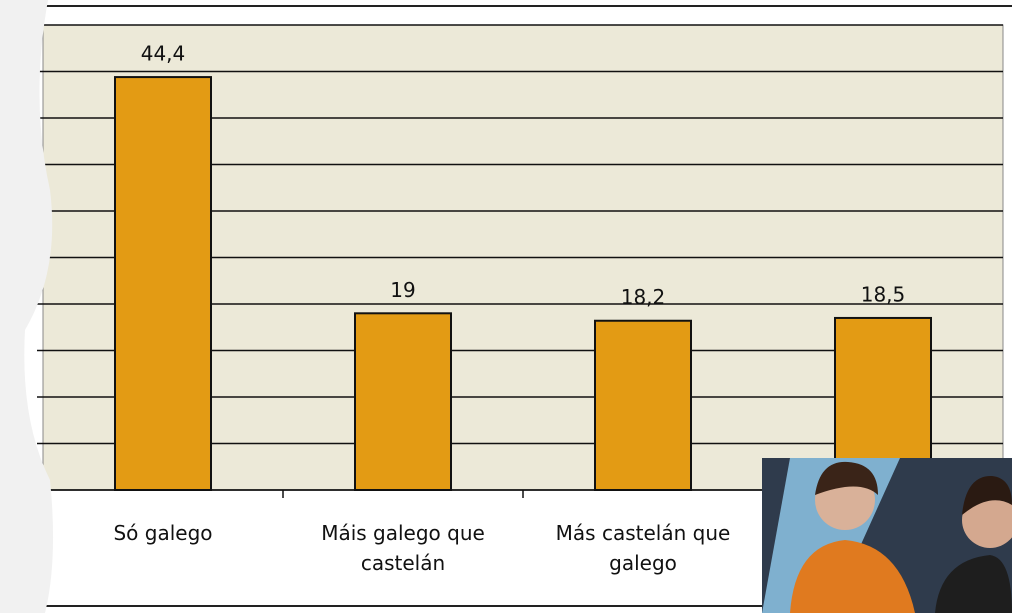 This screenshot has height=613, width=1012. What do you see at coordinates (27, 306) in the screenshot?
I see `side-panel` at bounding box center [27, 306].